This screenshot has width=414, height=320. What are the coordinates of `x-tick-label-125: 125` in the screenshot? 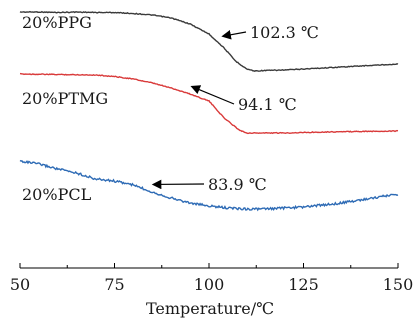 It's located at (303, 284).